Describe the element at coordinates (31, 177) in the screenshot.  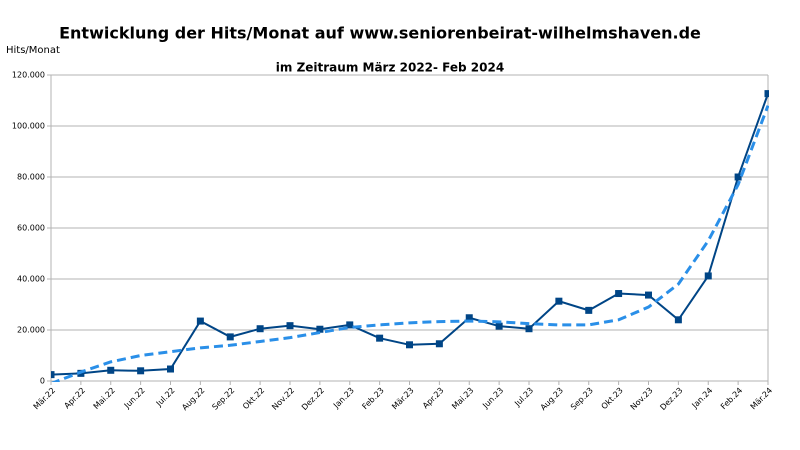
I see `y-tick-label: 80.000` at that location.